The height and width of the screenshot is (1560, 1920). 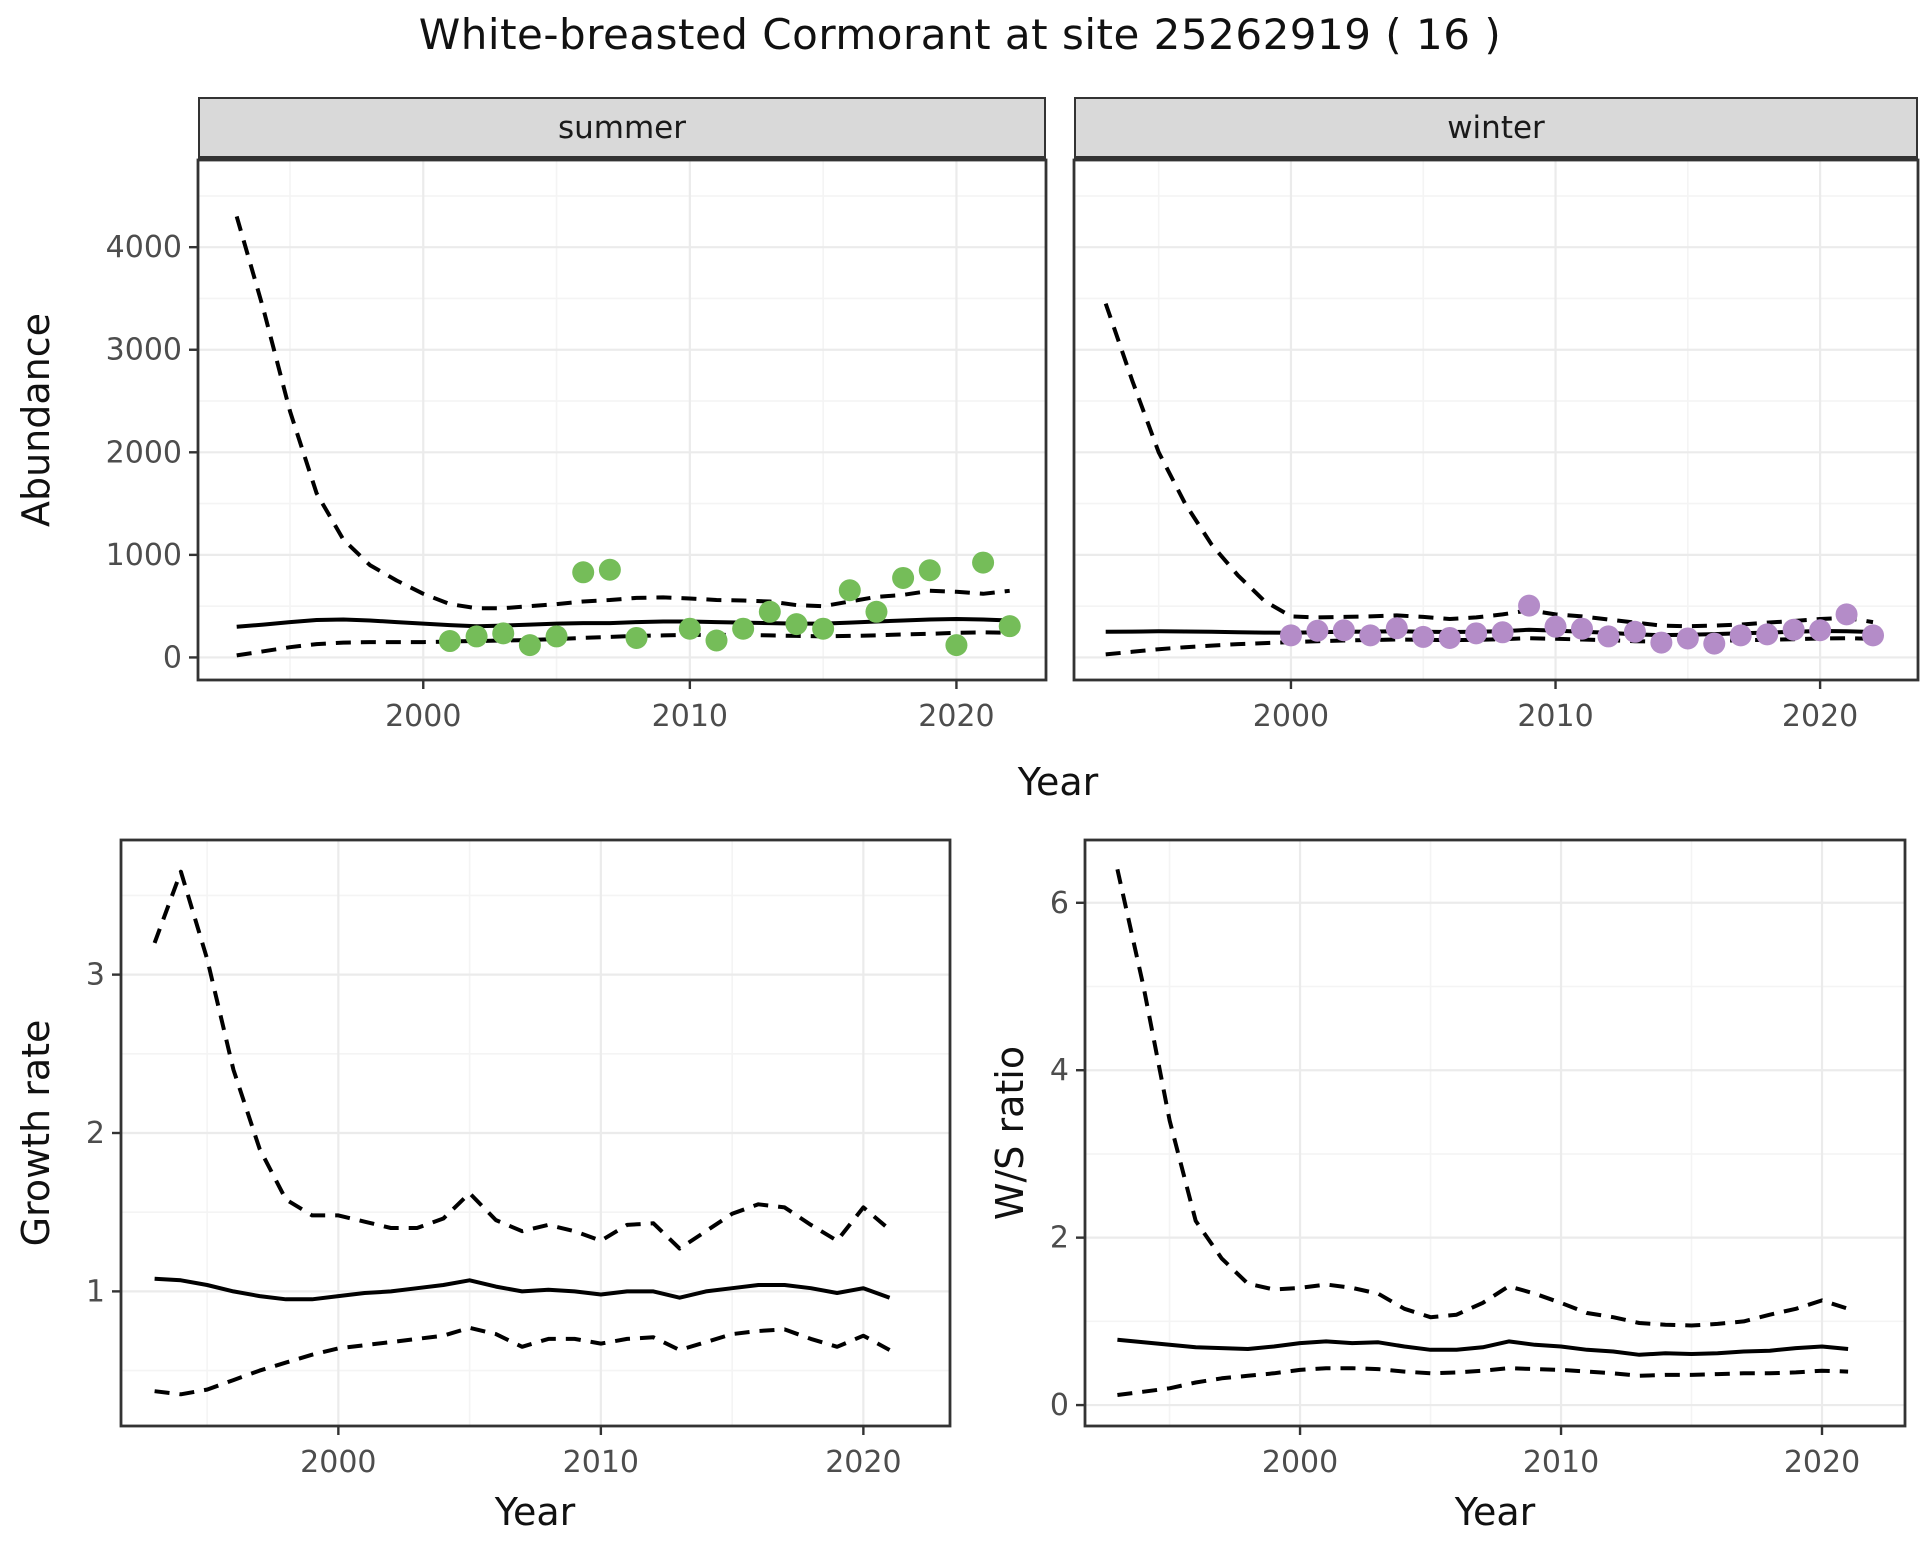 I want to click on facet-strip-winter-label: winter, so click(x=1496, y=127).